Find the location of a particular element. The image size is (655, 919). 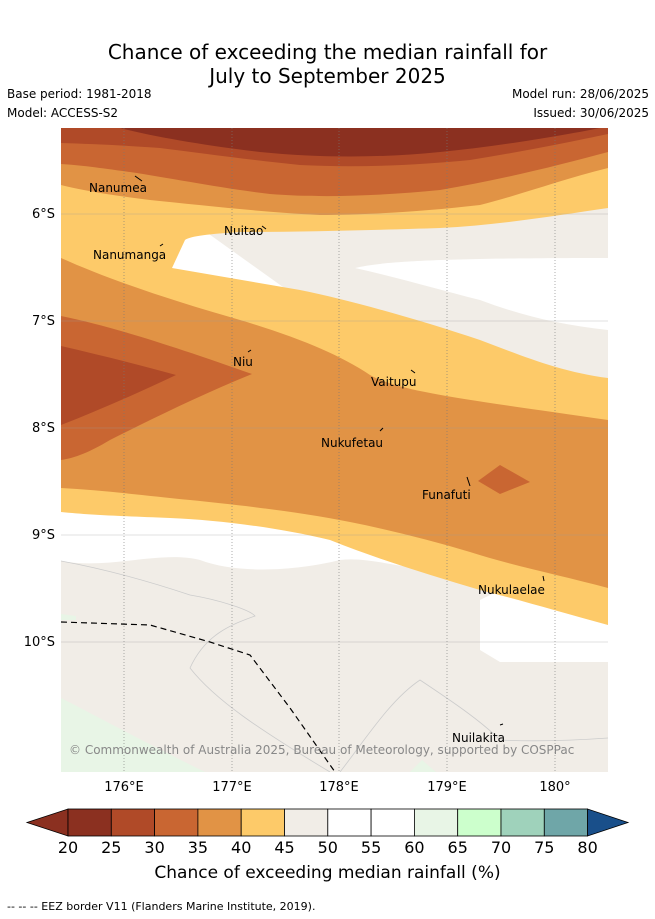

lat-label-9s: 9°S is located at coordinates (43, 535).